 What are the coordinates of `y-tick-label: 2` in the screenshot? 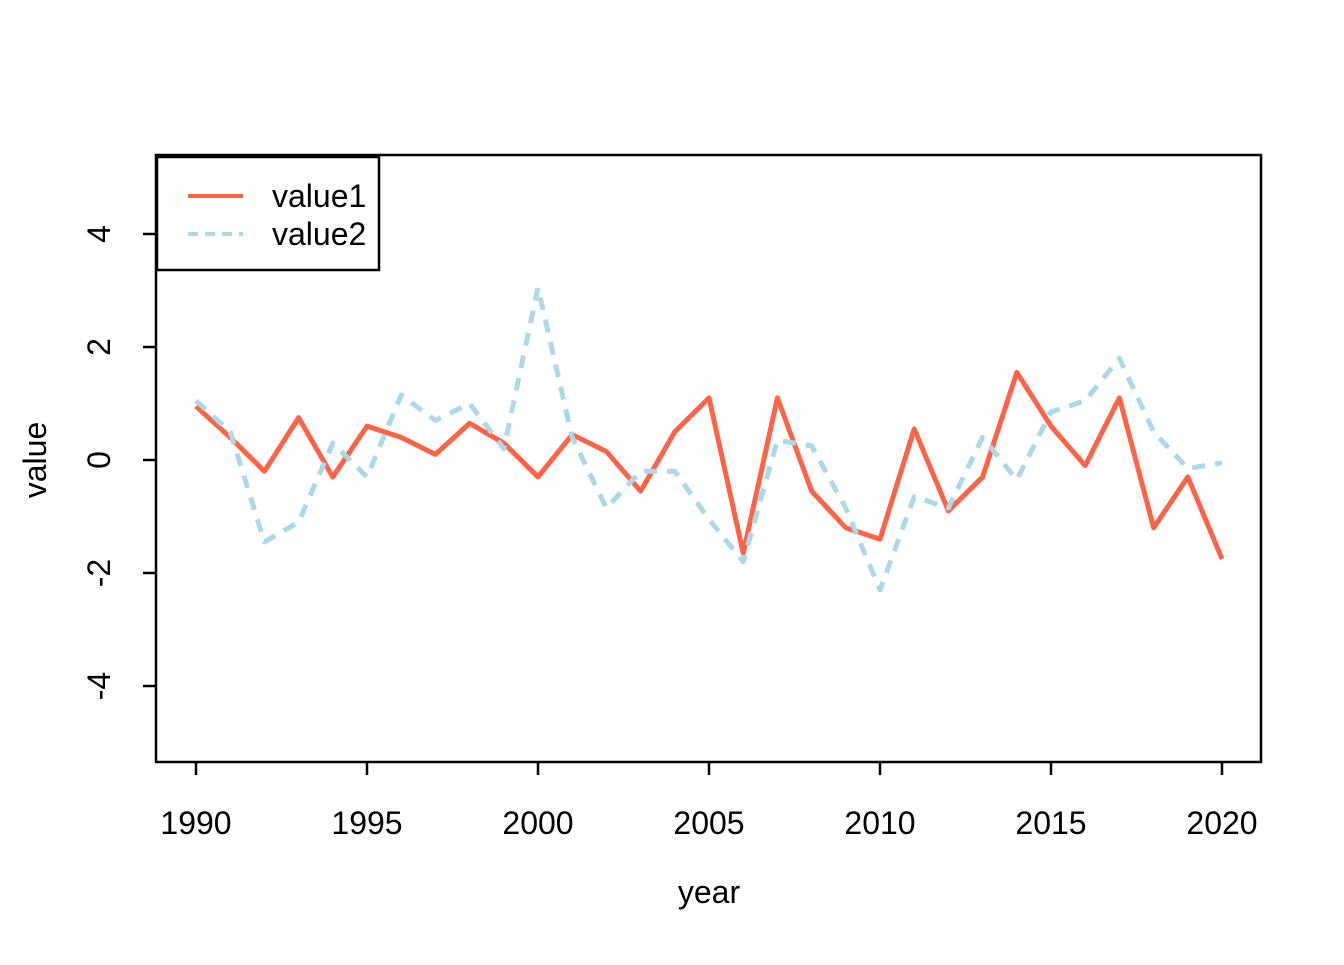 It's located at (99, 347).